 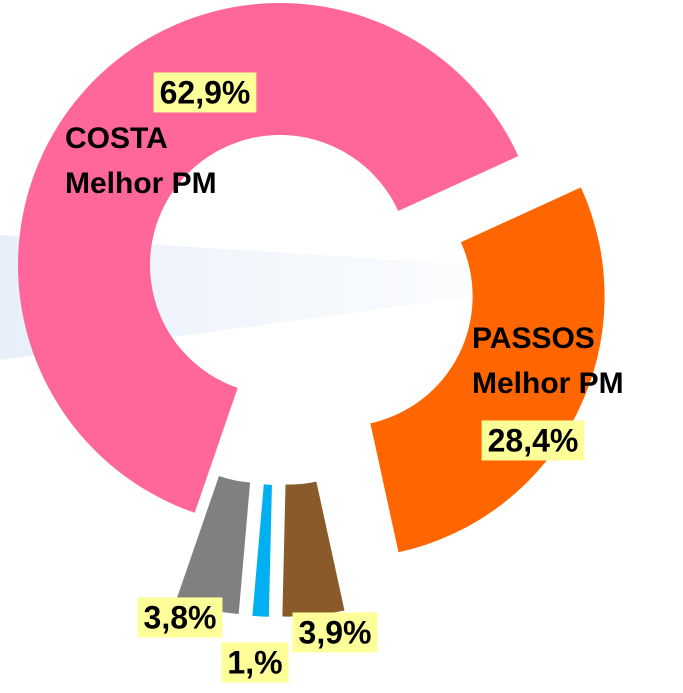 I want to click on category-label: PASSOS, so click(x=533, y=338).